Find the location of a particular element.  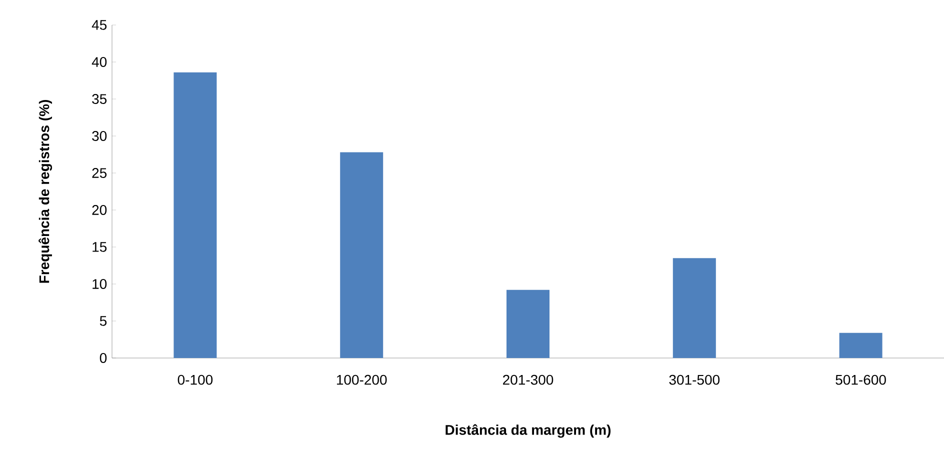

y-tick-label: 10 is located at coordinates (99, 284).